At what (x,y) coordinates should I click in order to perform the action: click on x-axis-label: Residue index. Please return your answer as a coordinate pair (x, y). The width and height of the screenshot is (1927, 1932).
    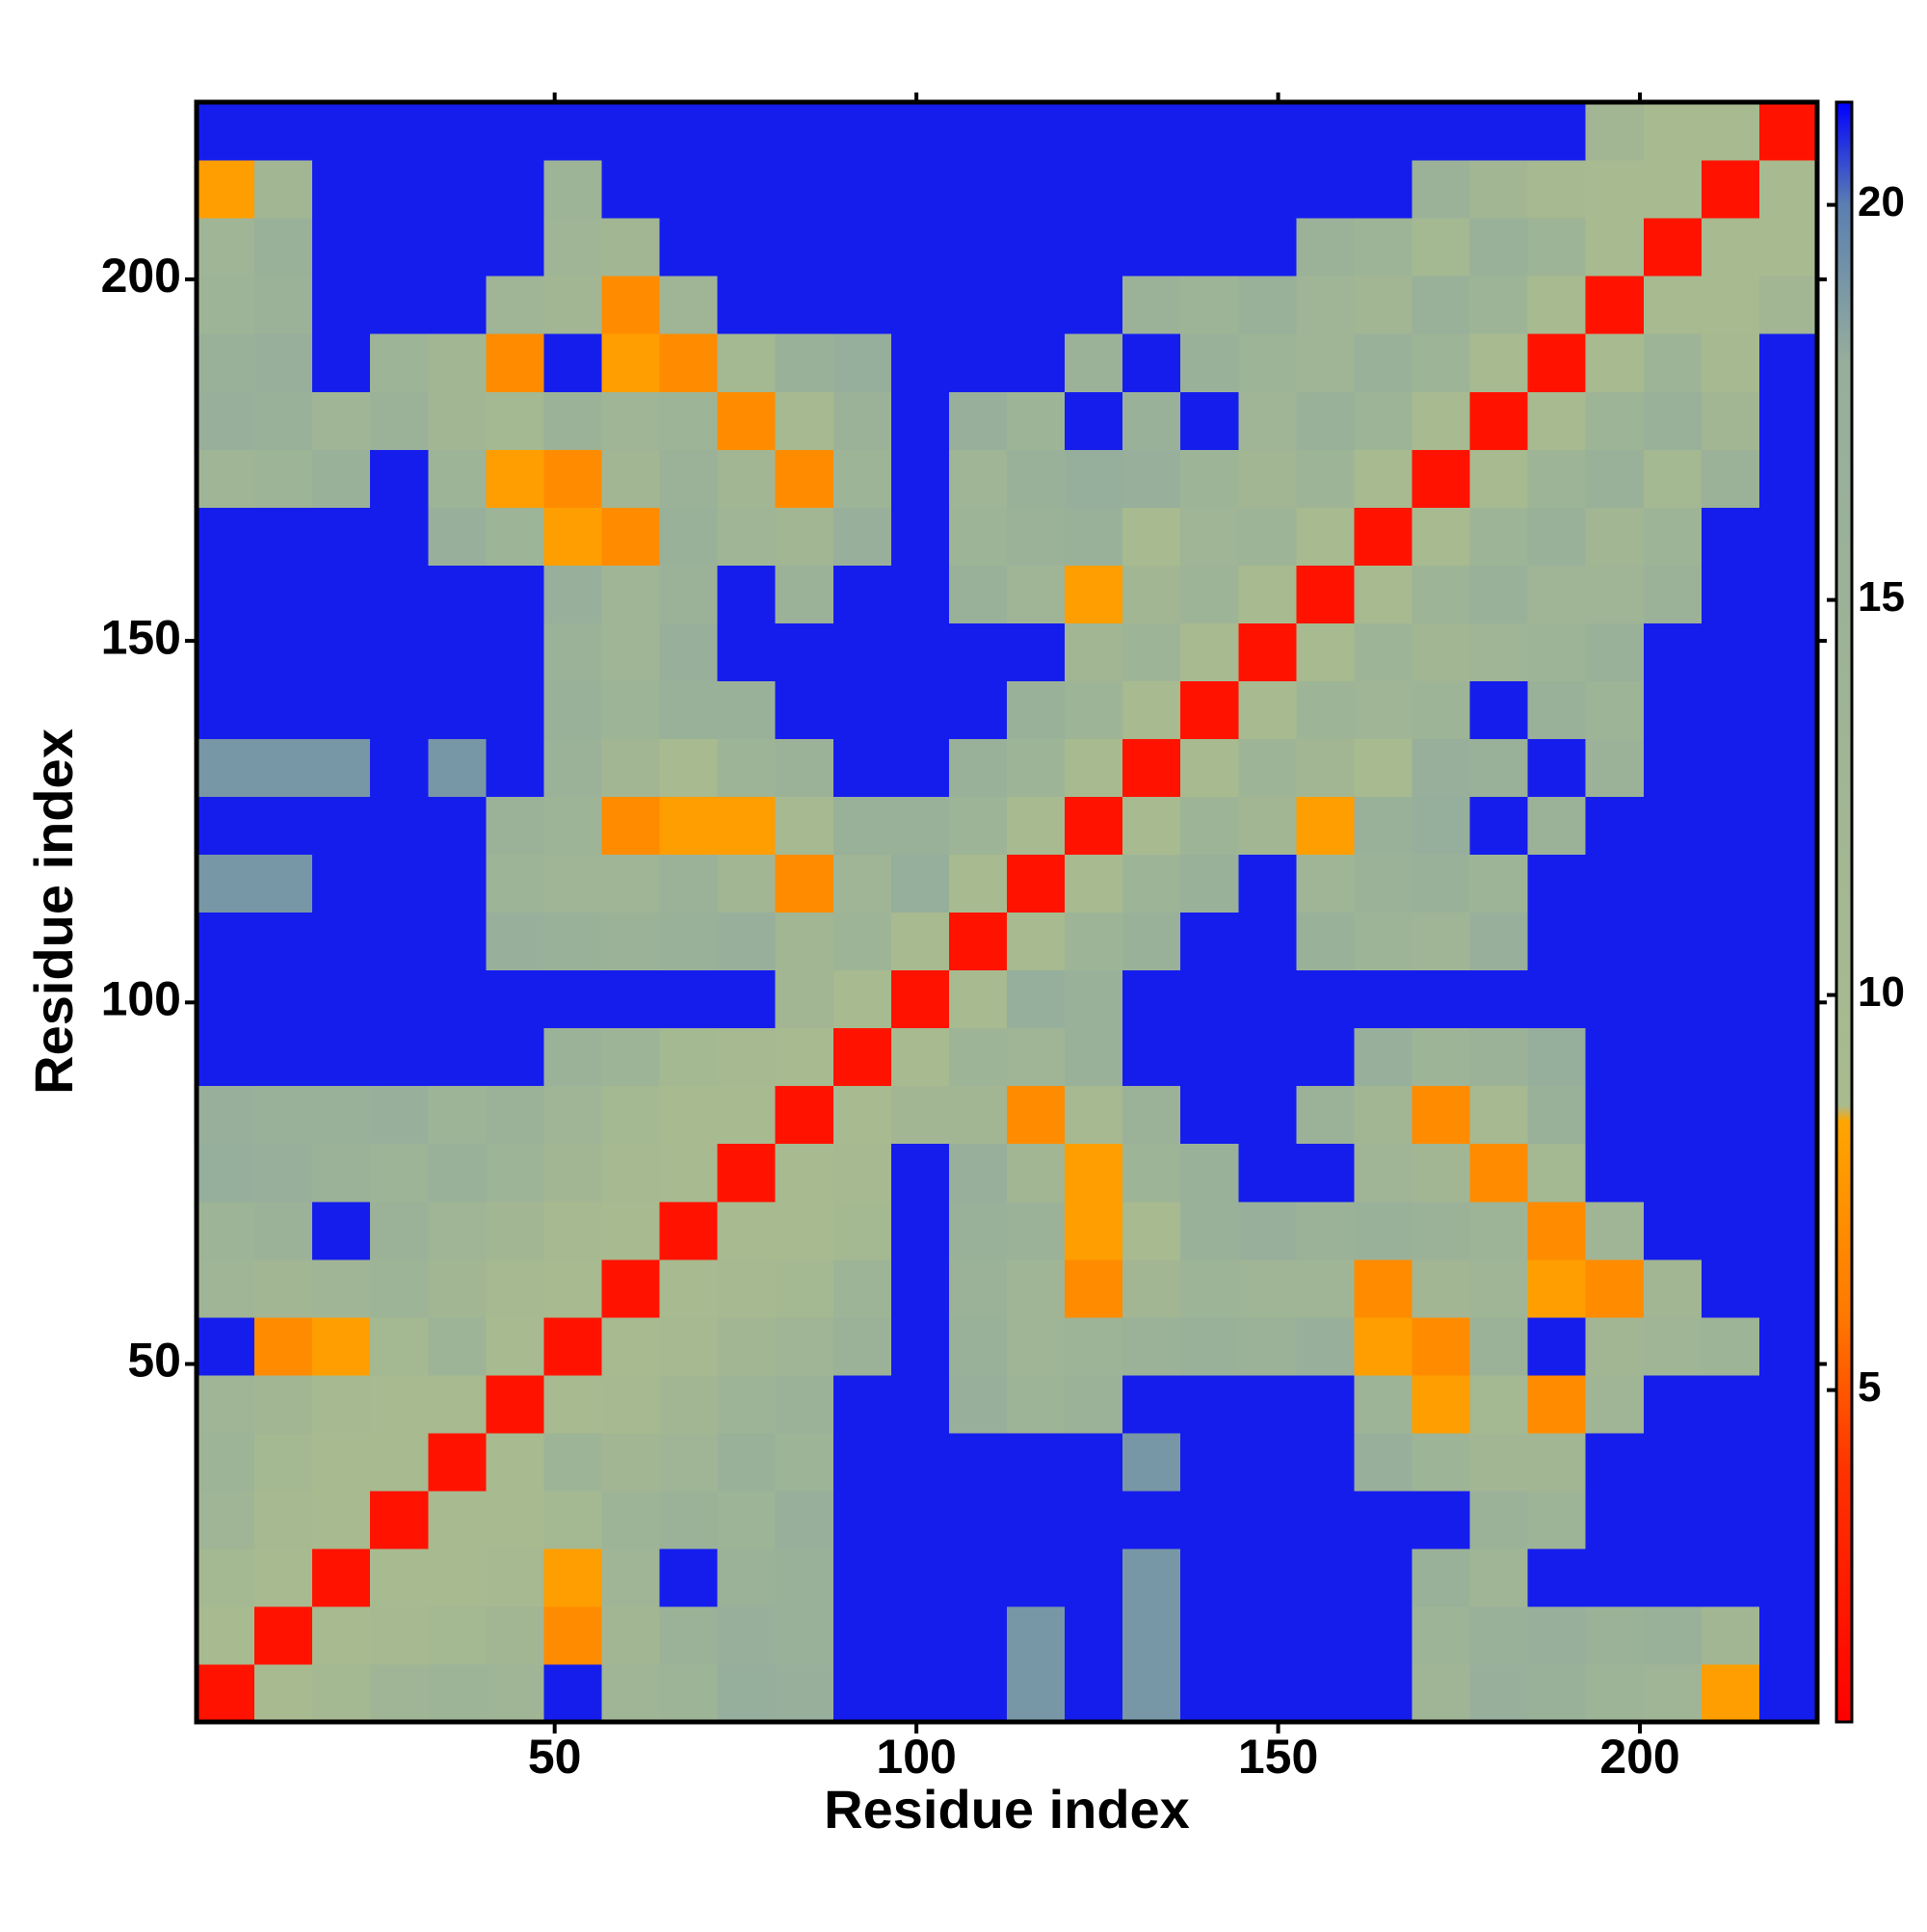
    Looking at the image, I should click on (1007, 1809).